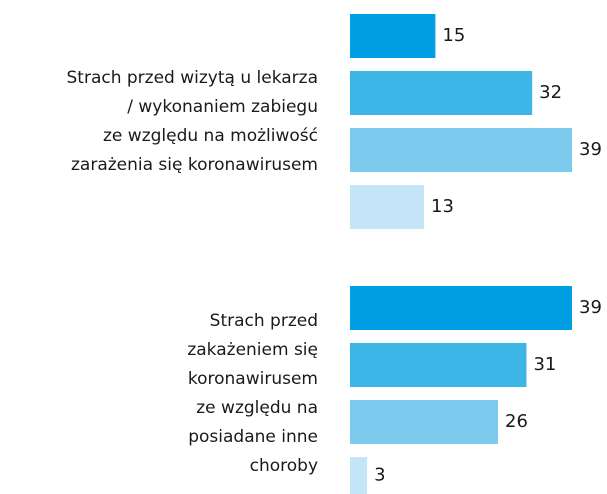 The height and width of the screenshot is (494, 607). I want to click on value-label: 13, so click(442, 206).